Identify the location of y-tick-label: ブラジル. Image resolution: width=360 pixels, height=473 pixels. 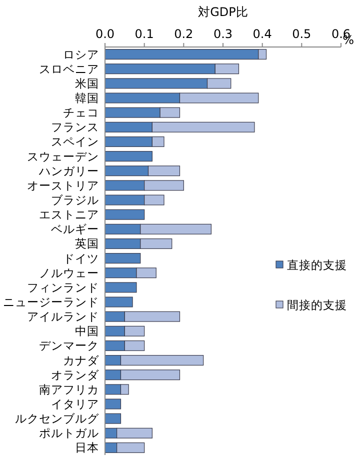
(75, 200).